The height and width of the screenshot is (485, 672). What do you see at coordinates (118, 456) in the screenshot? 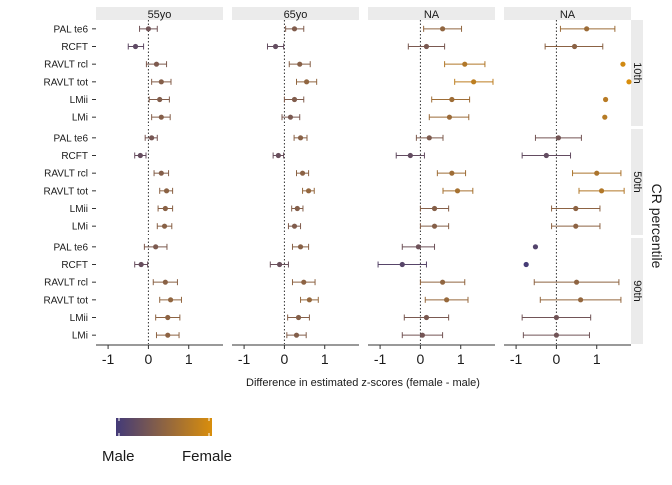
I see `legend-label-male: Male` at bounding box center [118, 456].